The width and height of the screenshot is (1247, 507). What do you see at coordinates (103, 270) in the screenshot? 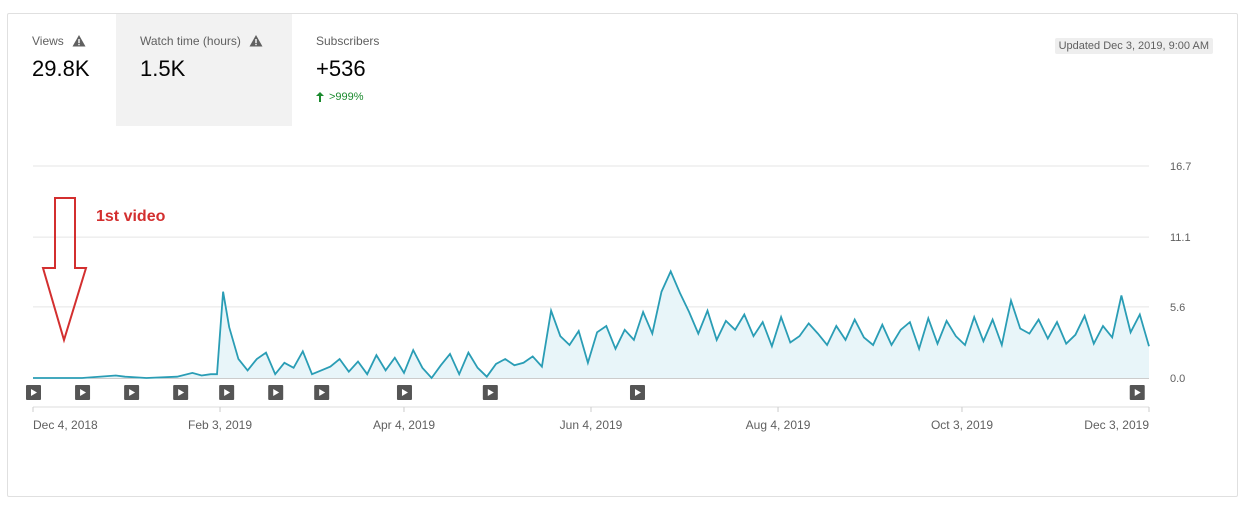
I see `first-video-annotation: 1st video` at bounding box center [103, 270].